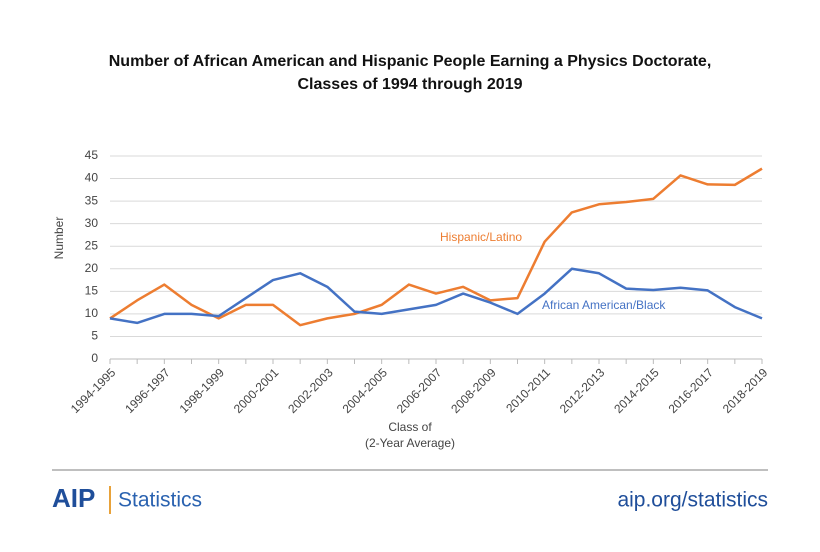  What do you see at coordinates (436, 296) in the screenshot?
I see `series-line` at bounding box center [436, 296].